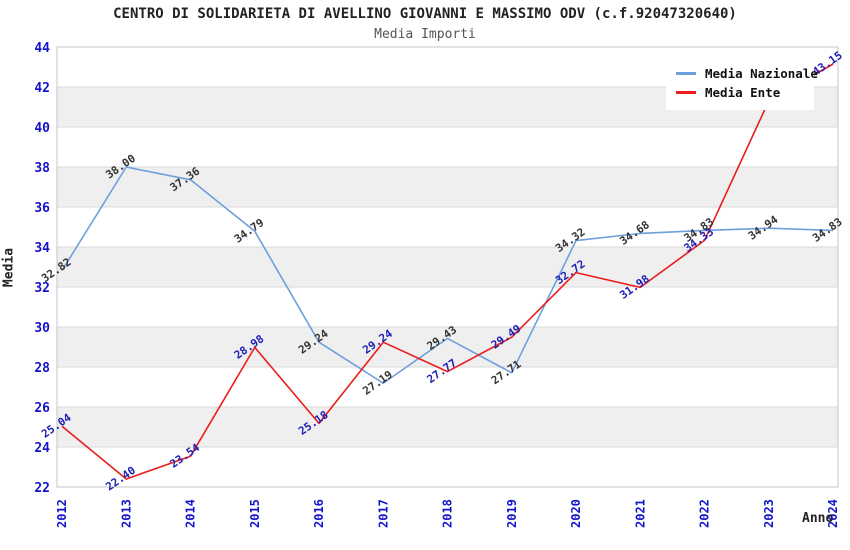 The image size is (850, 550). What do you see at coordinates (686, 92) in the screenshot?
I see `legend-swatch-media-ente` at bounding box center [686, 92].